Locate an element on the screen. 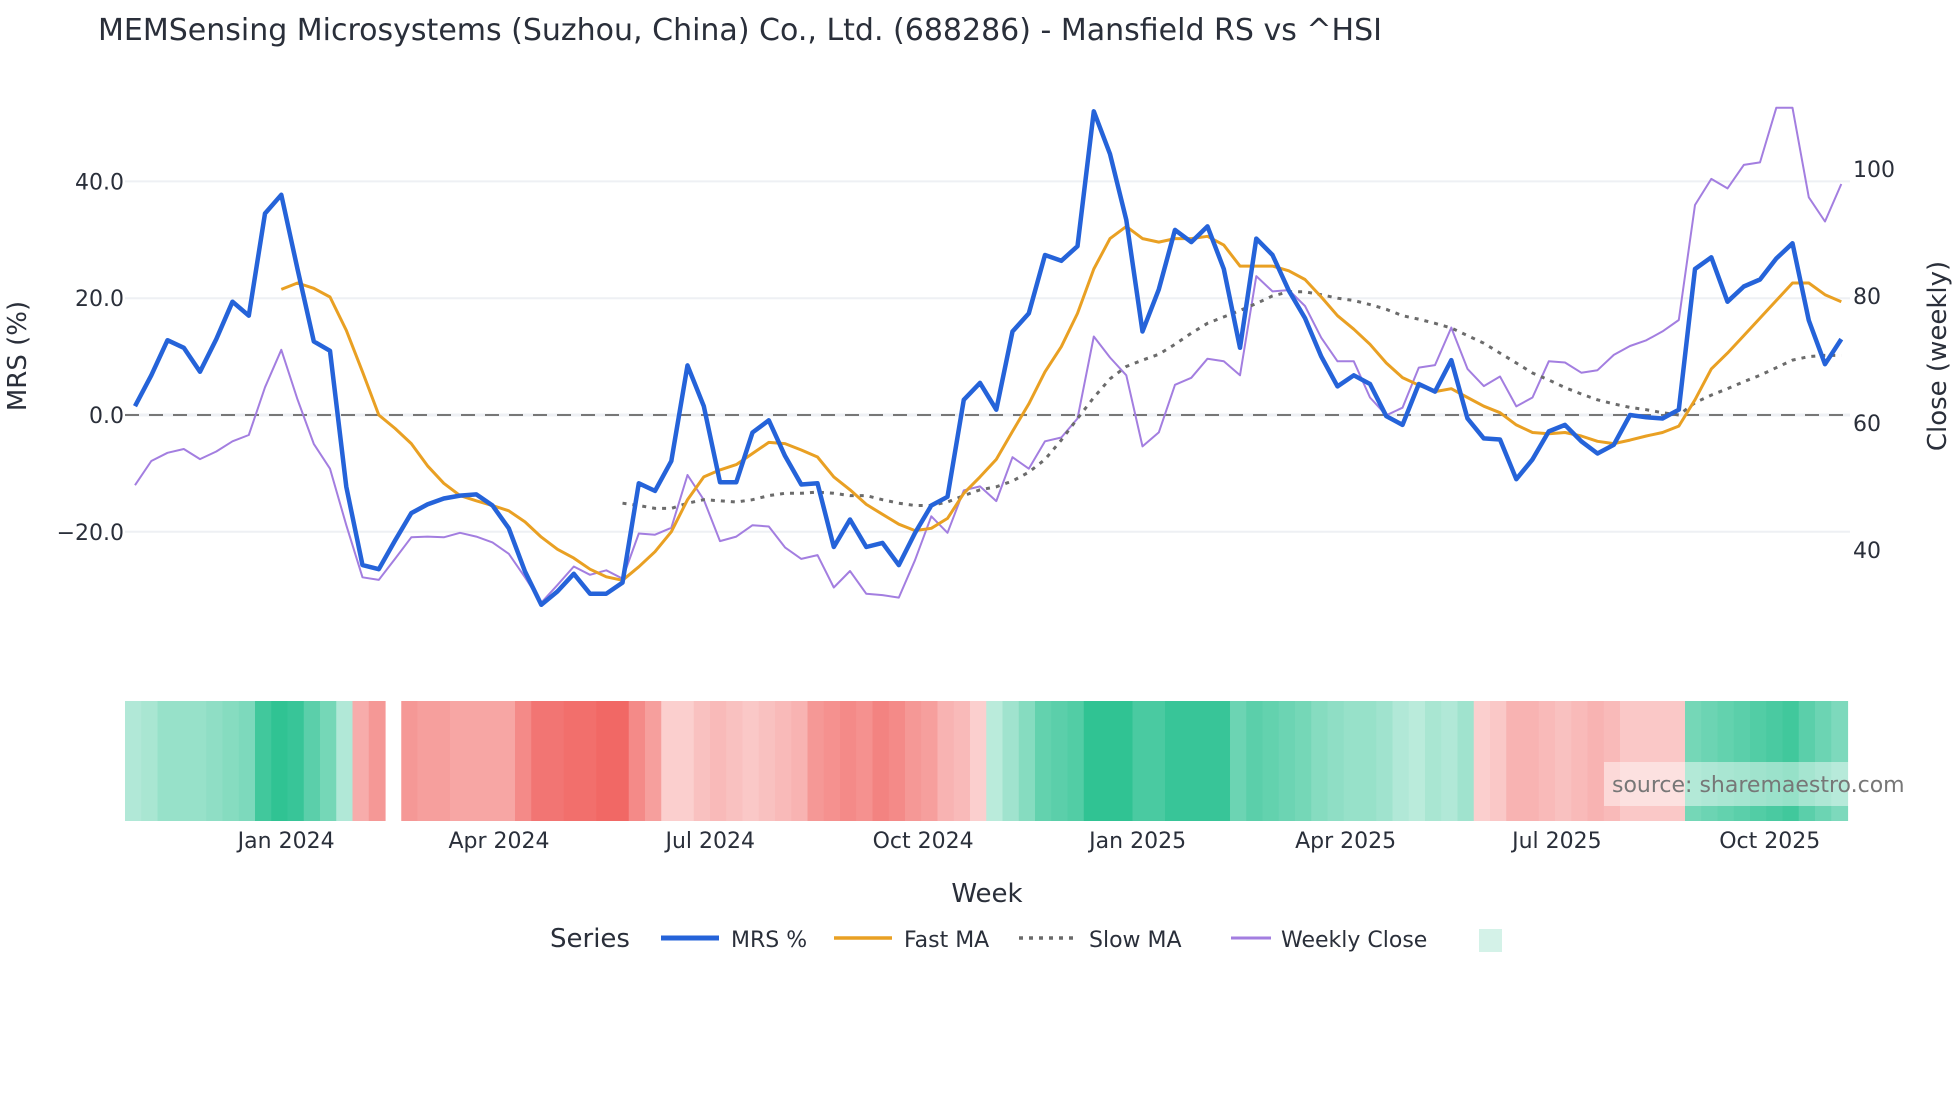  y2-tick-label: 40 is located at coordinates (1867, 551).